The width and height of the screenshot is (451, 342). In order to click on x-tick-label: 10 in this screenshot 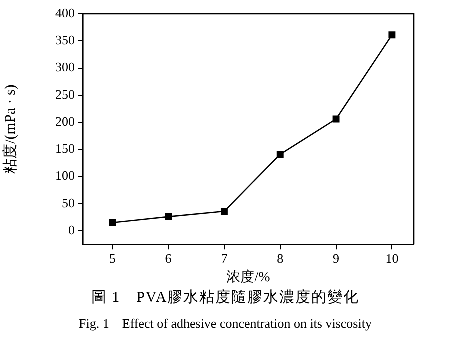, I will do `click(392, 258)`.